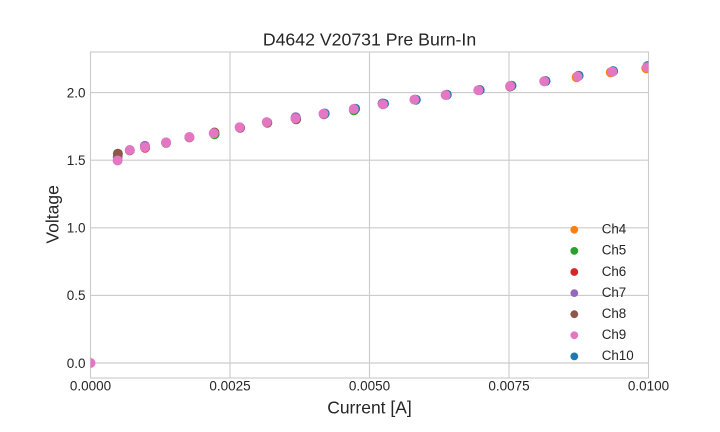 This screenshot has width=720, height=432. What do you see at coordinates (618, 355) in the screenshot?
I see `svg-text: Ch10` at bounding box center [618, 355].